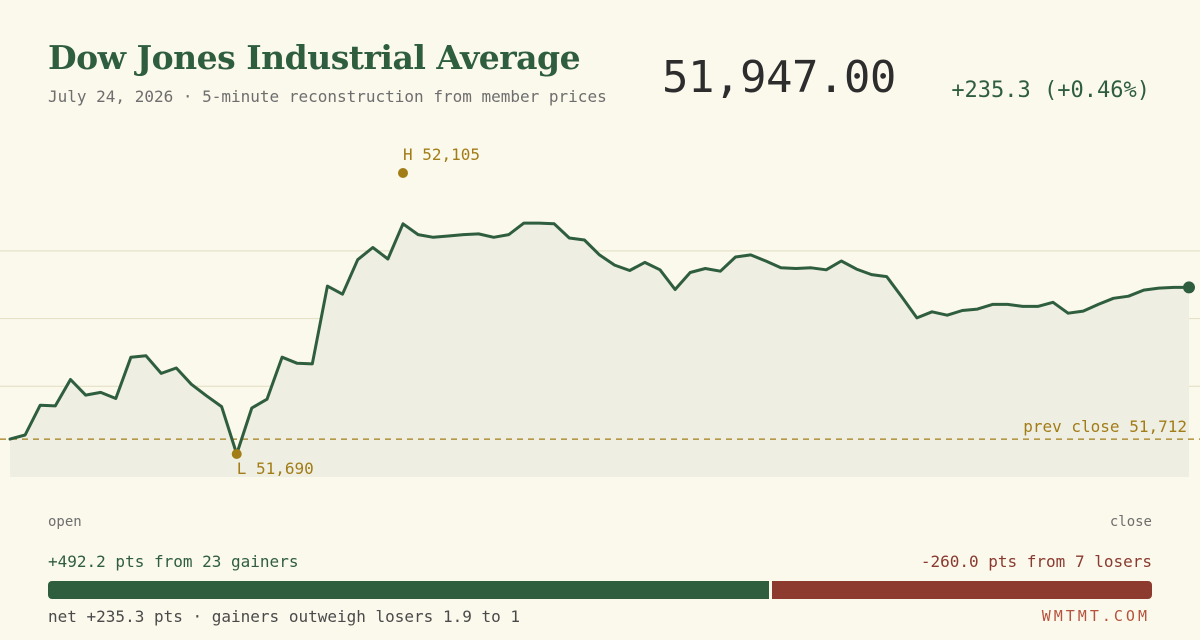  What do you see at coordinates (1095, 616) in the screenshot?
I see `brand-logo: WMTMT.COM` at bounding box center [1095, 616].